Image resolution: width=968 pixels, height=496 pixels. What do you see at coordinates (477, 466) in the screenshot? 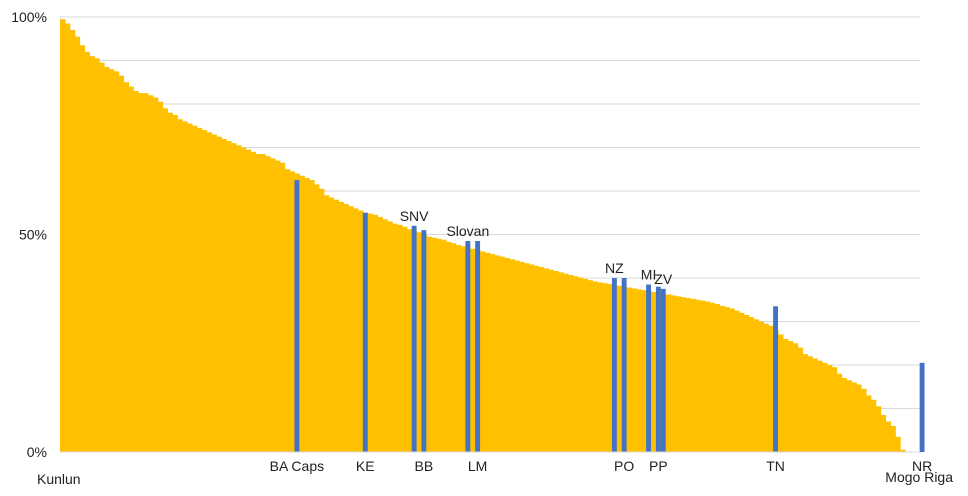
I see `highlight-label: LM` at bounding box center [477, 466].